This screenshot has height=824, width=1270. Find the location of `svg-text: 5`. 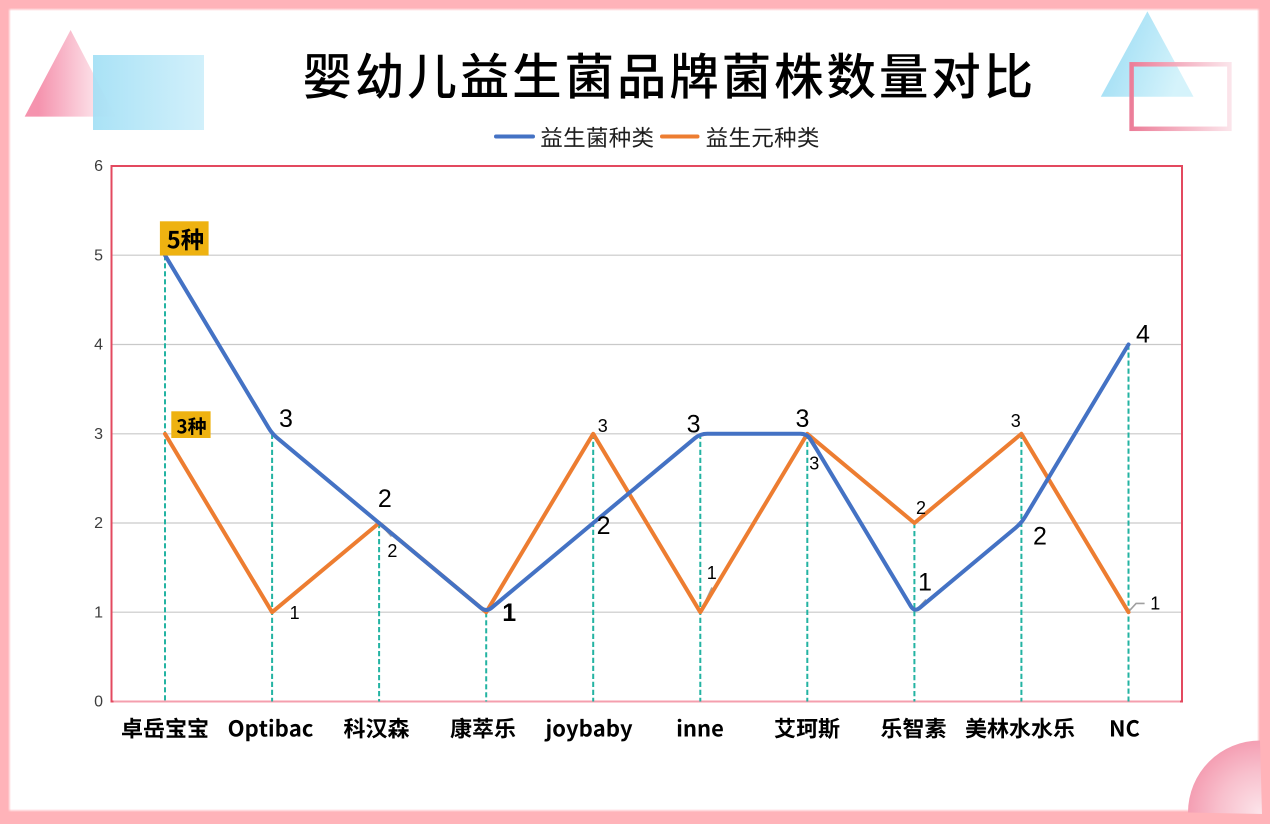

svg-text: 5 is located at coordinates (98, 255).